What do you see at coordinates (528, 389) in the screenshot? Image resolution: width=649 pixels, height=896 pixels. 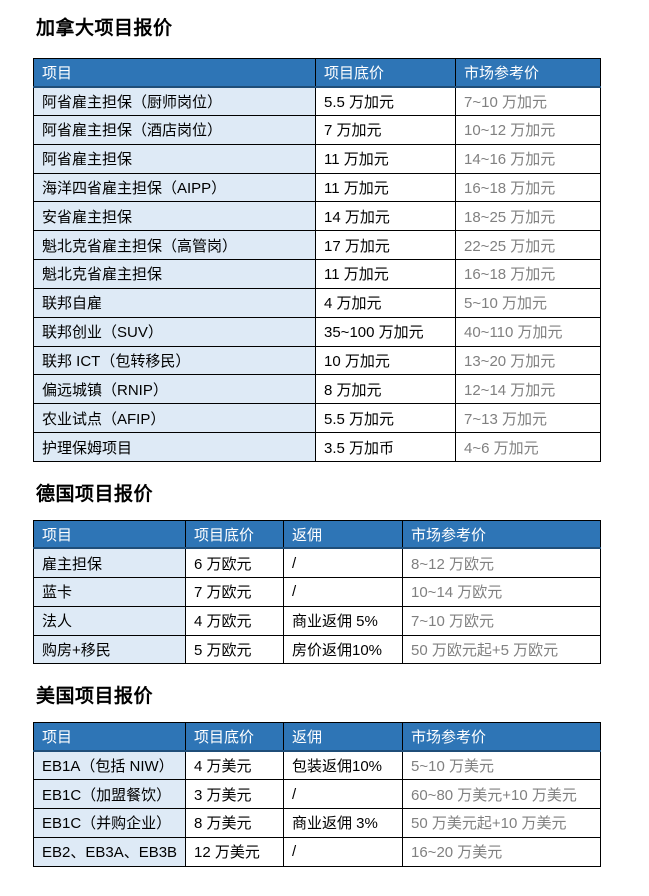 I see `cell-market-price: 12~14 万加元` at bounding box center [528, 389].